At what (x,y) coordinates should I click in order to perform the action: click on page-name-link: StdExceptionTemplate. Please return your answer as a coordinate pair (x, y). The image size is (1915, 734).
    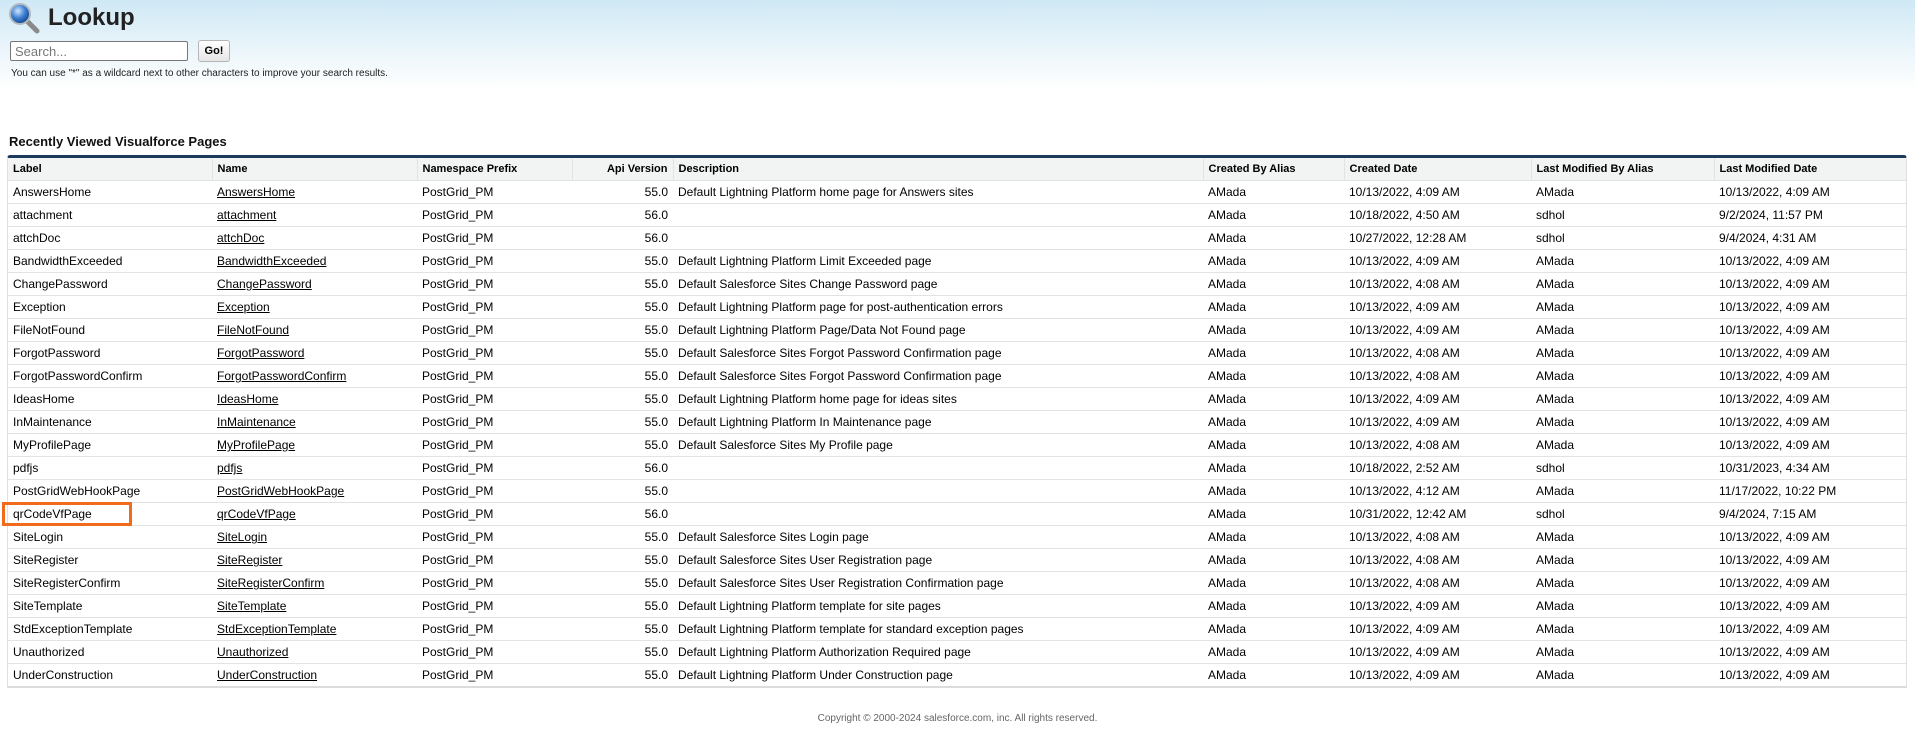
    Looking at the image, I should click on (277, 629).